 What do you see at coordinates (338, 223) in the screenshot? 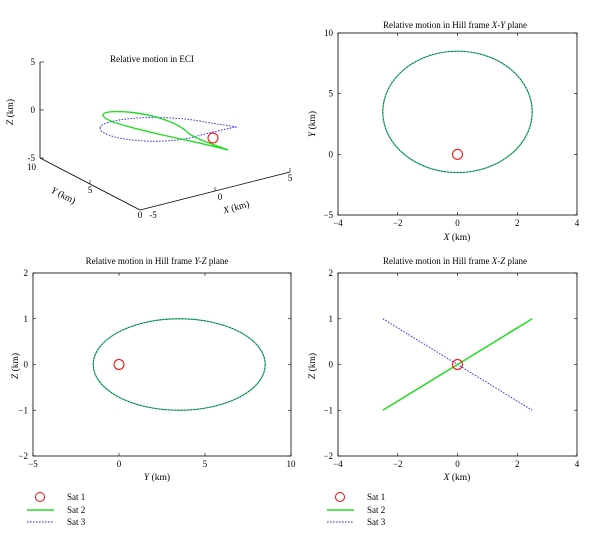
I see `xy-xtick-label: −4` at bounding box center [338, 223].